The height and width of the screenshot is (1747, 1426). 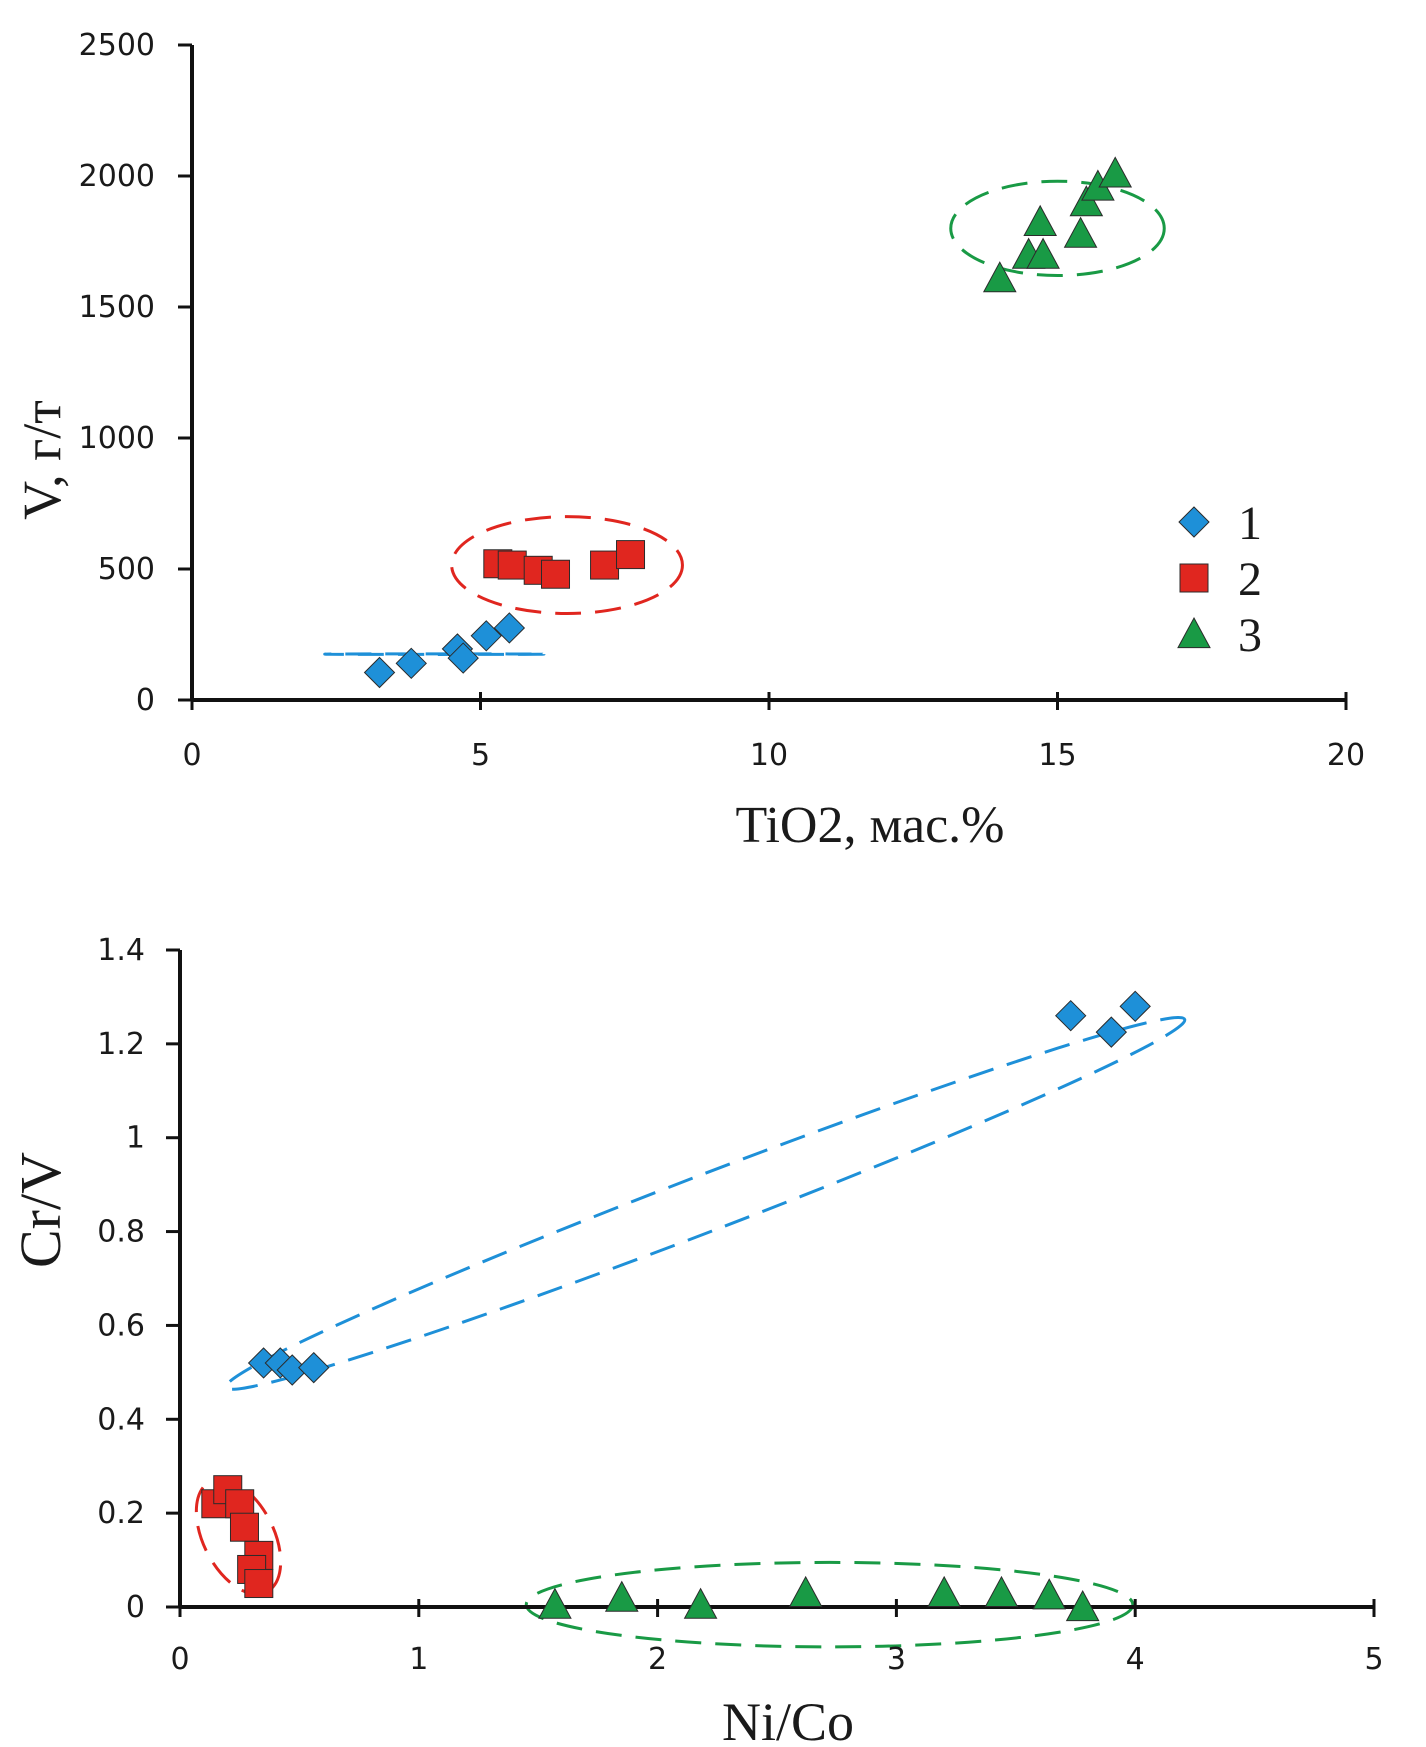 I want to click on legend-label-series-1: 1, so click(x=1250, y=523).